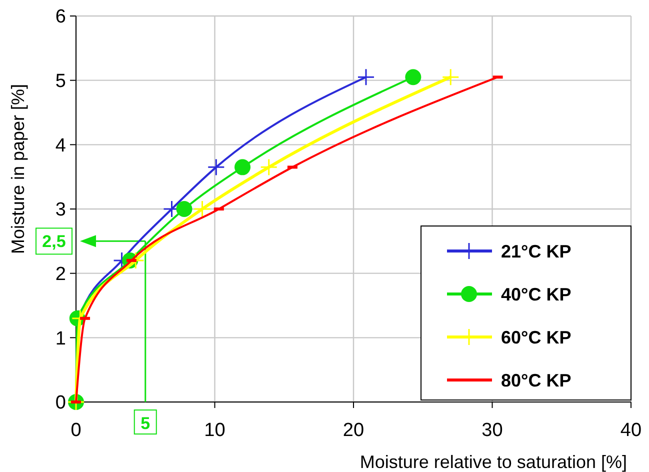 This screenshot has height=472, width=649. What do you see at coordinates (18, 169) in the screenshot?
I see `y-axis-title: Moisture in paper [%]` at bounding box center [18, 169].